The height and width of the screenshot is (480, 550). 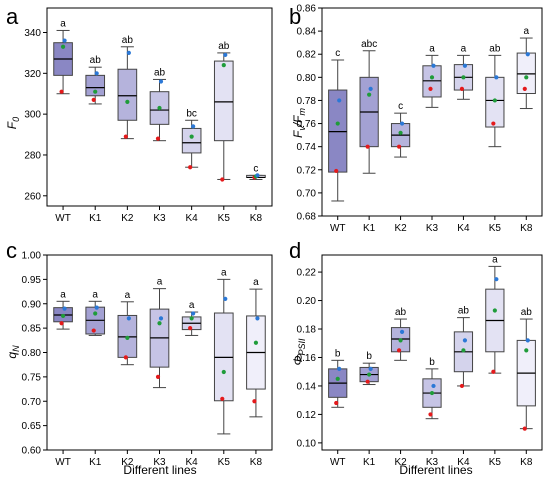 I want to click on y-tick-label: 0.76, so click(x=307, y=124).